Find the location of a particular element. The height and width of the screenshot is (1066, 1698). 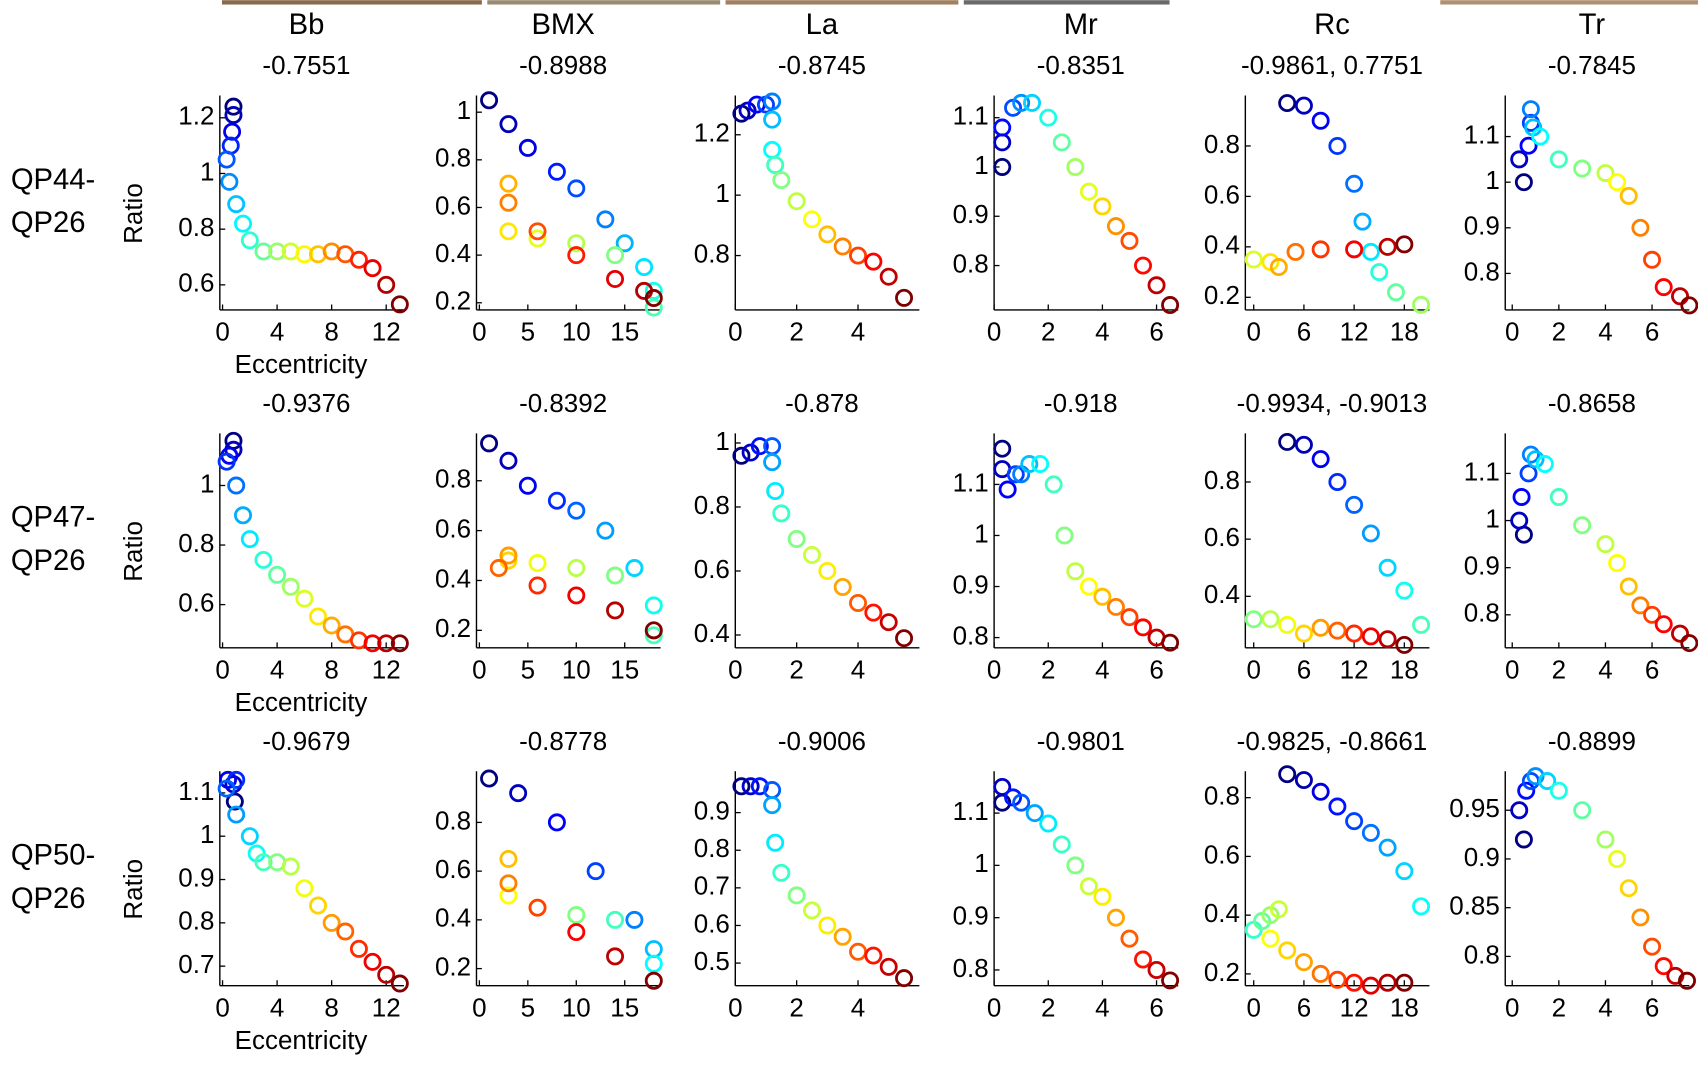

y-tick-label: 1 is located at coordinates (722, 193).